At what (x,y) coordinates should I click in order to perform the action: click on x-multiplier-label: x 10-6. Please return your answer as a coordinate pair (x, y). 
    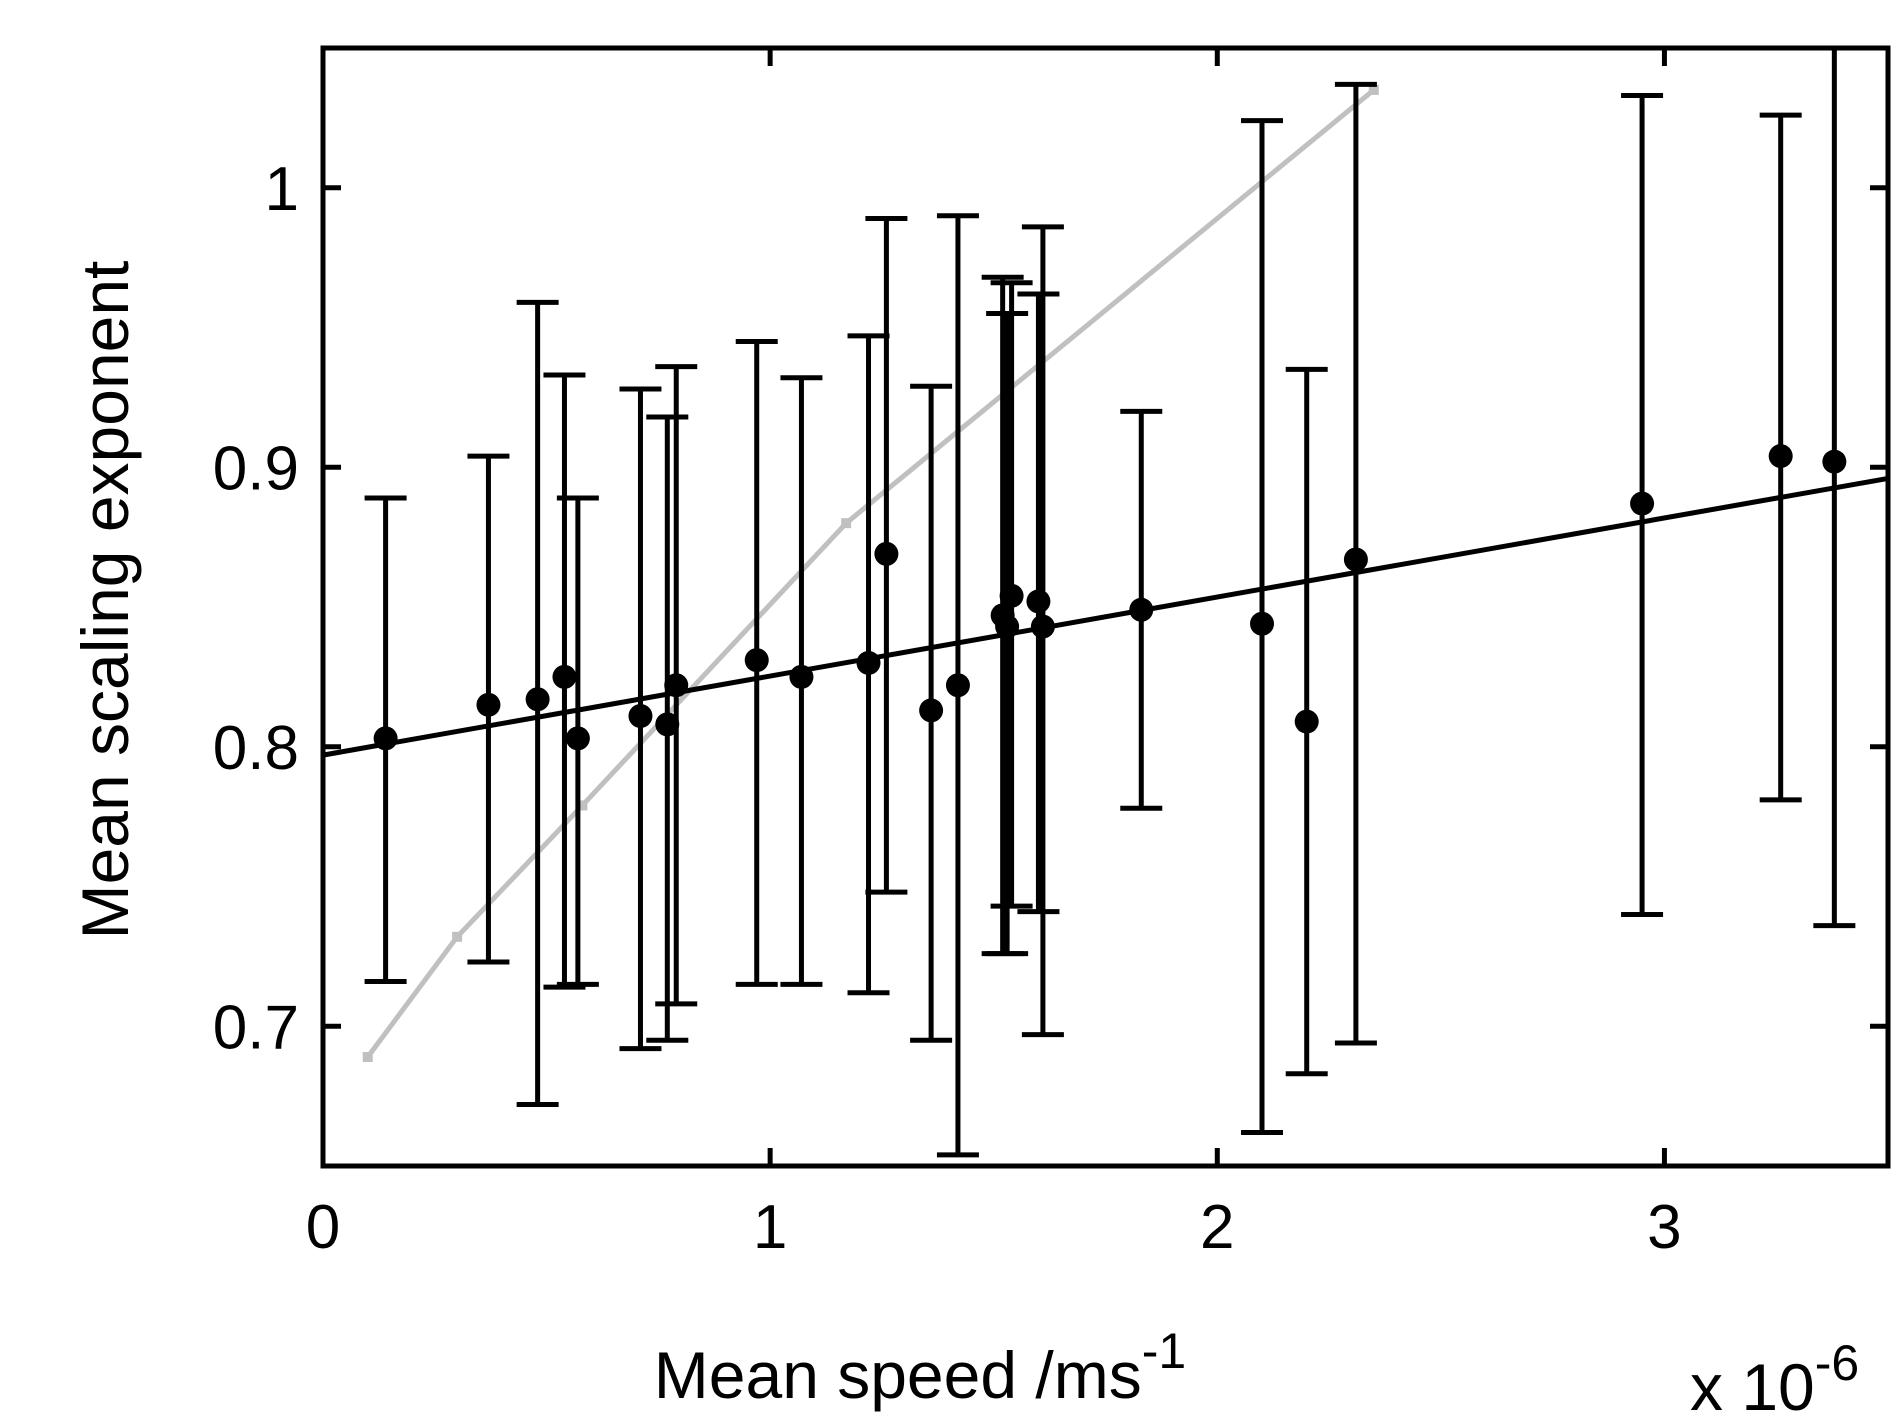
    Looking at the image, I should click on (1774, 1377).